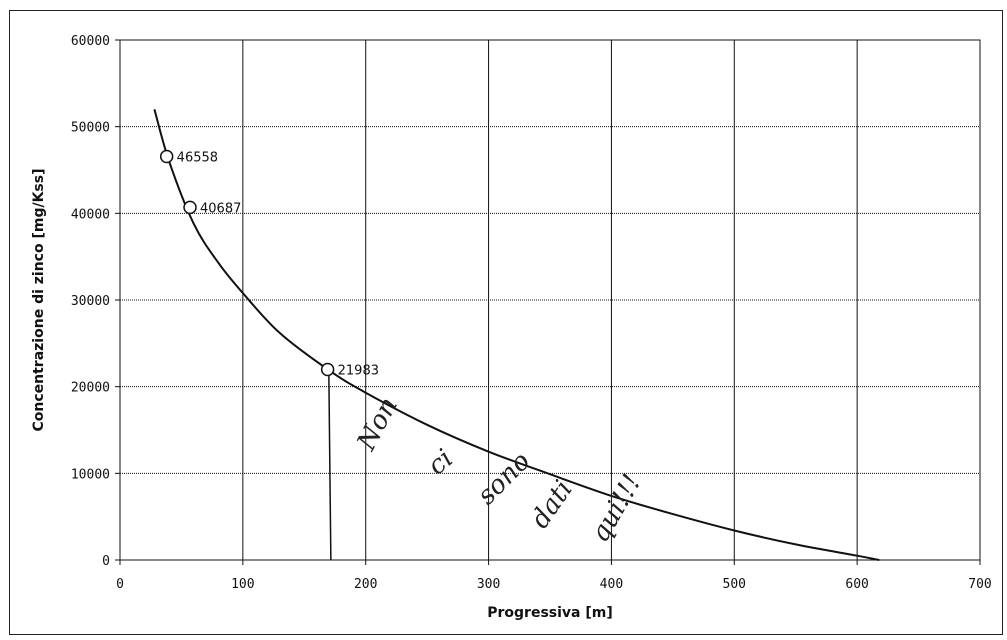  Describe the element at coordinates (611, 584) in the screenshot. I see `x-tick-label: 400` at that location.